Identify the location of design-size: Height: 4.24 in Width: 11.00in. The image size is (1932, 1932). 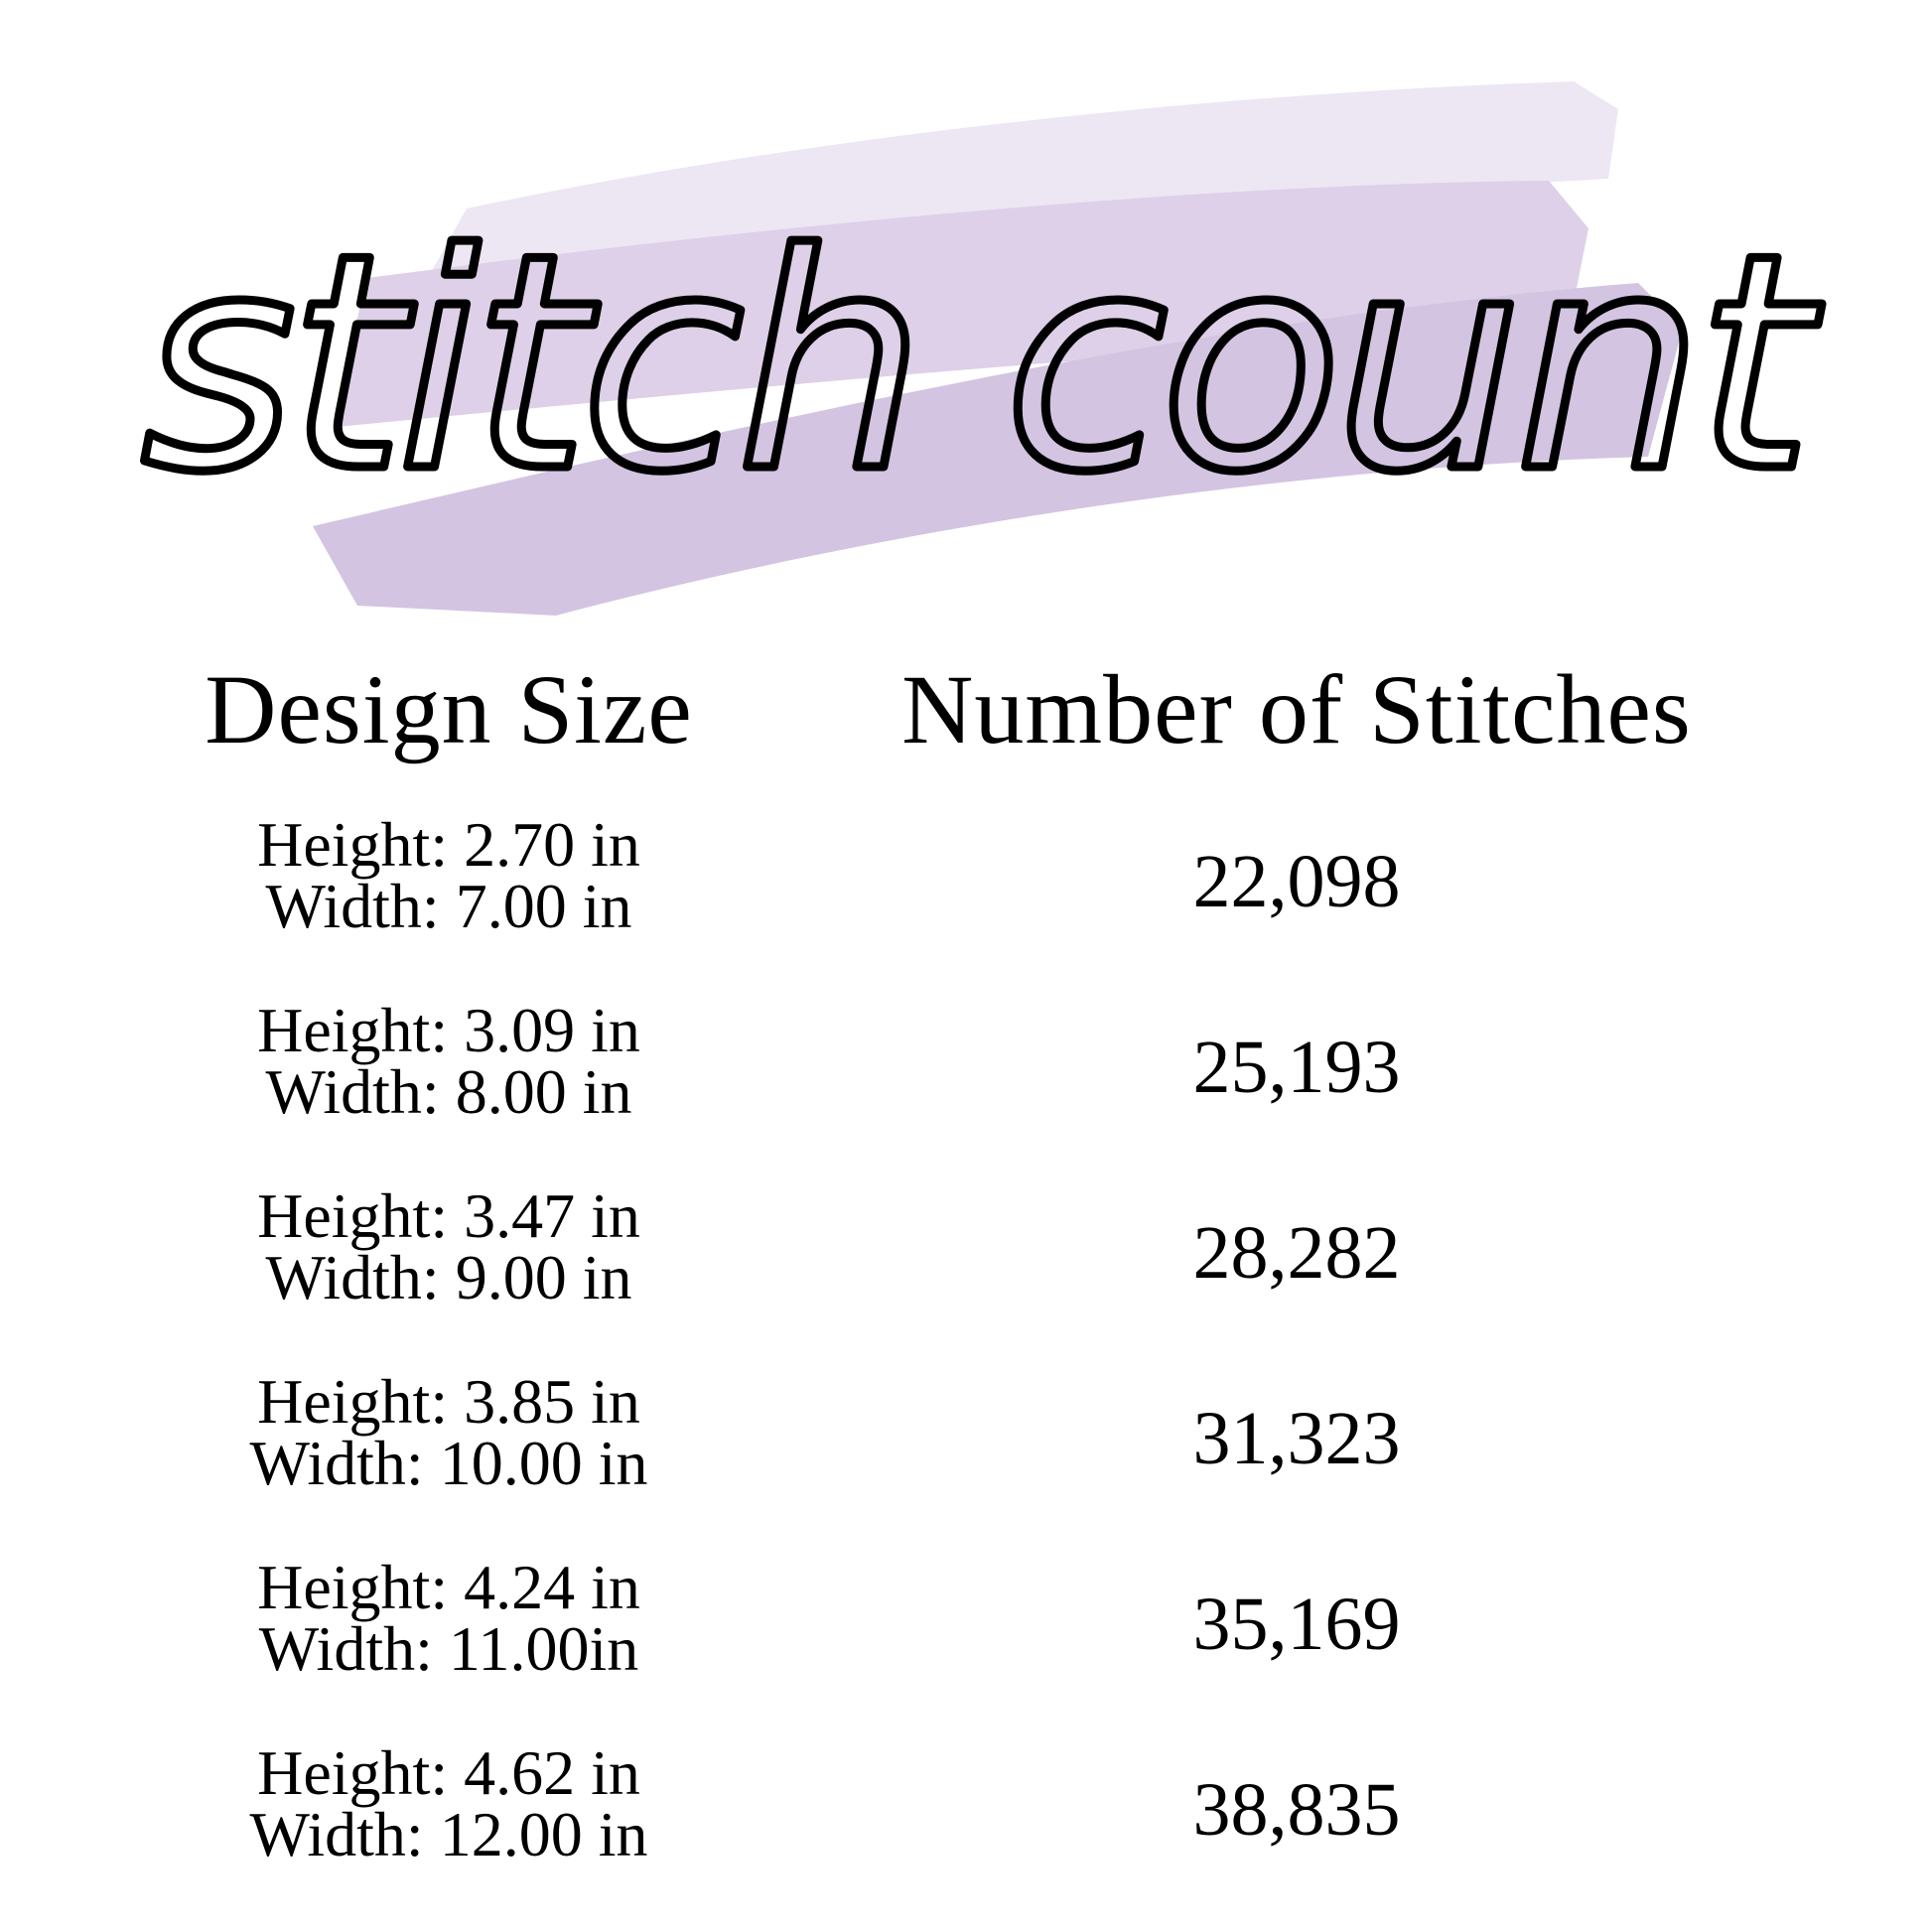
(448, 1618).